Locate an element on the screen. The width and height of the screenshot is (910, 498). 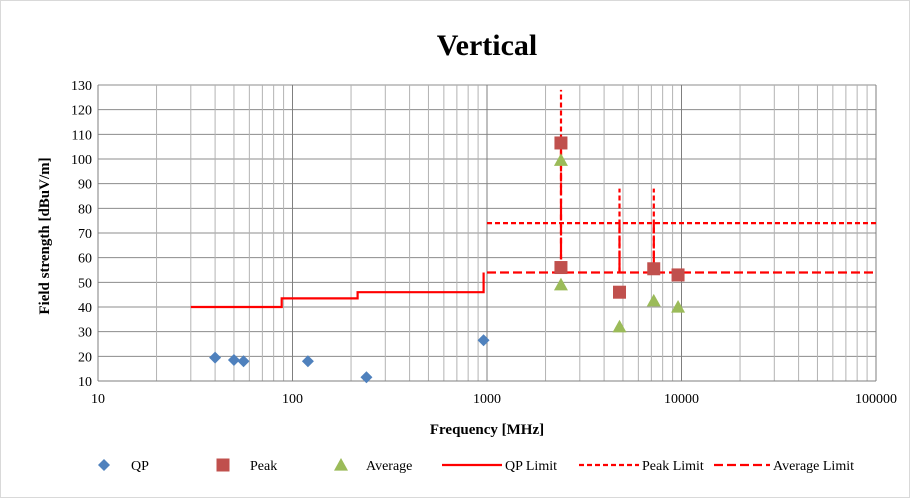
y-tick-label: 20 is located at coordinates (85, 357).